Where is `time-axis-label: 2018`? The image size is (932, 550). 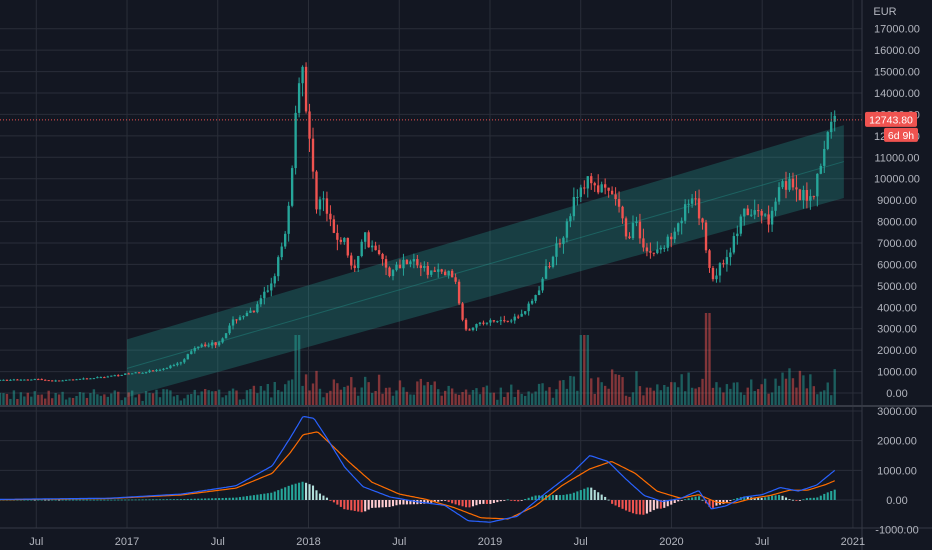 time-axis-label: 2018 is located at coordinates (308, 542).